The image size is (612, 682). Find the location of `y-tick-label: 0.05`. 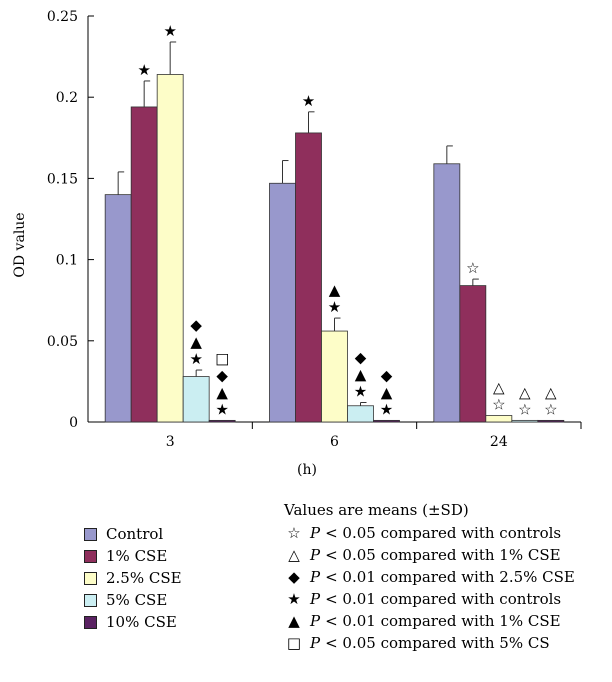

y-tick-label: 0.05 is located at coordinates (62, 342).